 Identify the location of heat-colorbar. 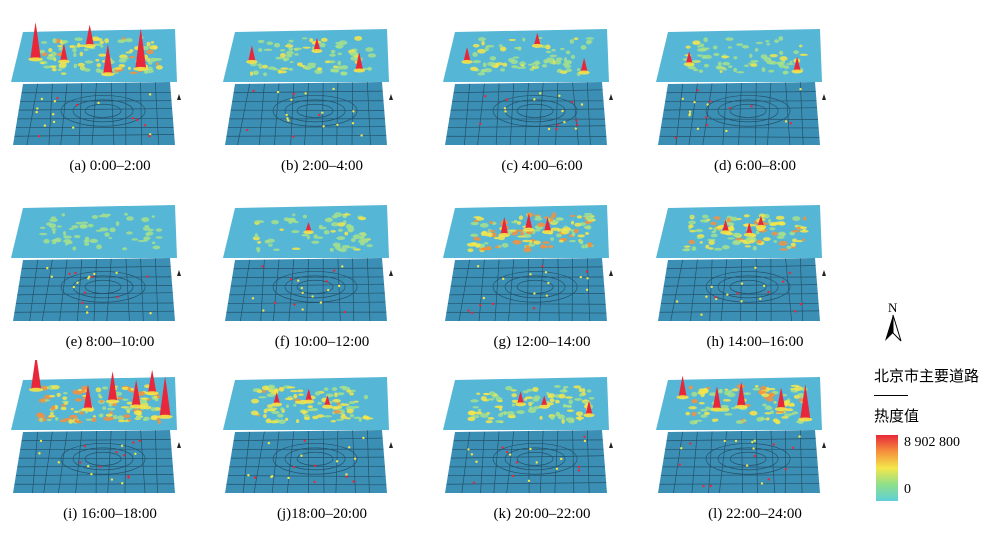
(887, 468).